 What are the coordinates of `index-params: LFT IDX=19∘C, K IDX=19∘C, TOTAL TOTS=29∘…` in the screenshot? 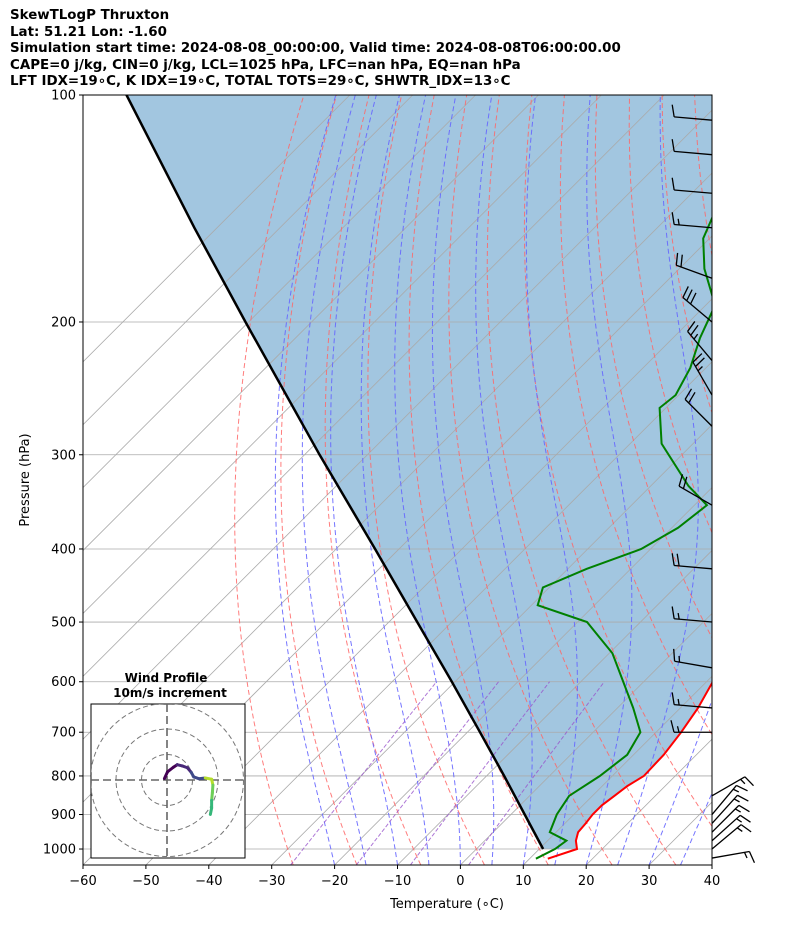 It's located at (260, 81).